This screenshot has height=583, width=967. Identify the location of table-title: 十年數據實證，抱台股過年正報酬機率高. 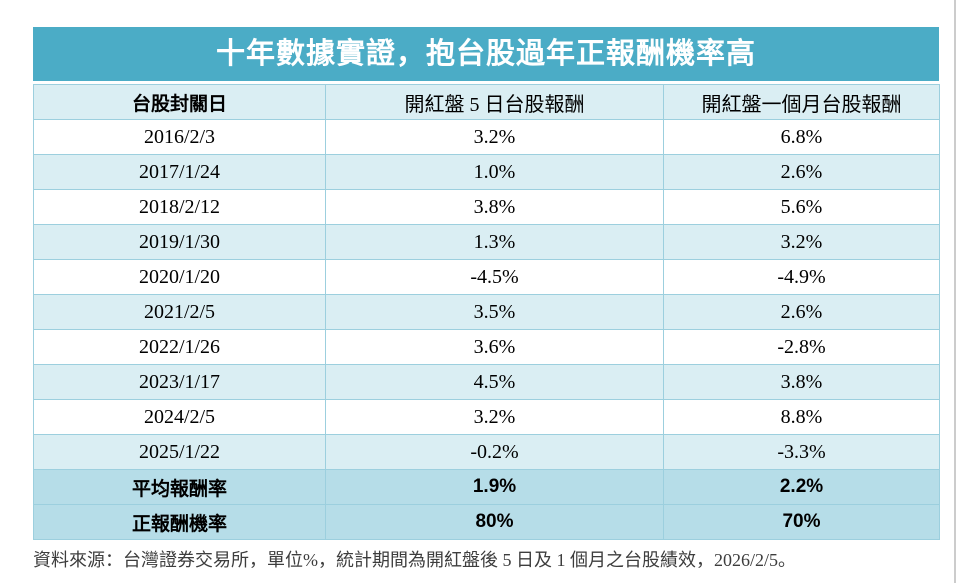
(486, 54).